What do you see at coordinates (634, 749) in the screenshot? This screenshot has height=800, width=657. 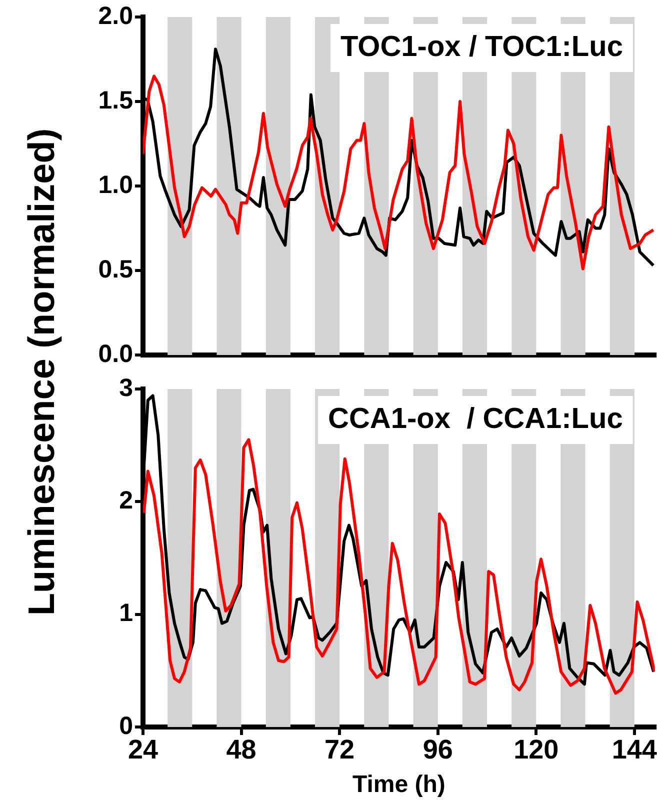 I see `x-tick-label: 144` at bounding box center [634, 749].